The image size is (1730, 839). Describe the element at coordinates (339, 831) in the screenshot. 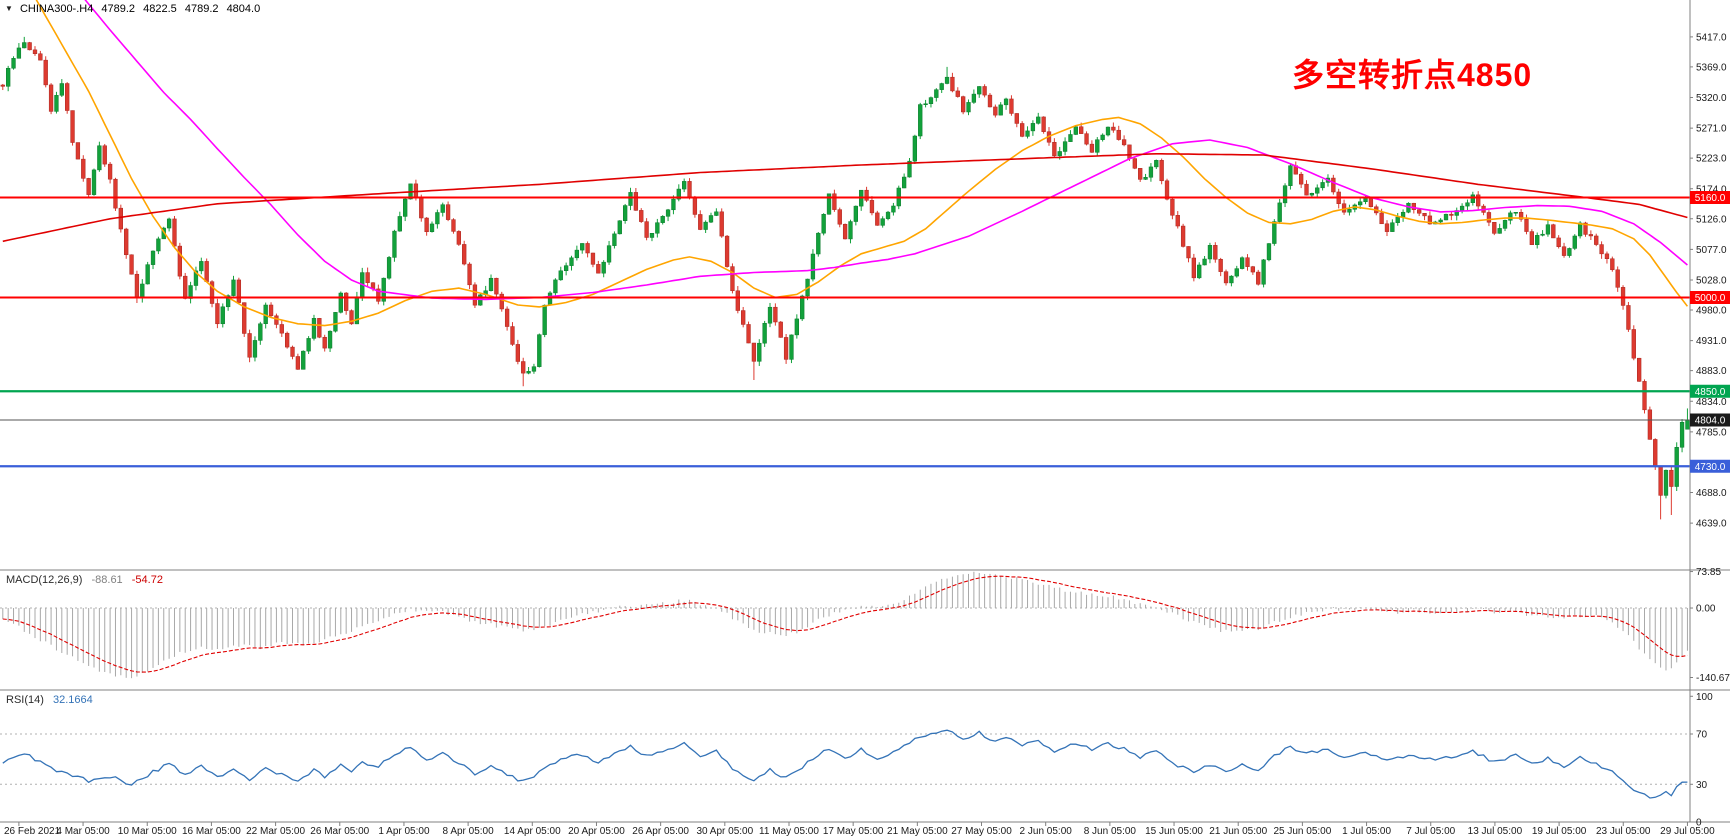

I see `svg-text: 26 Mar 05:00` at that location.